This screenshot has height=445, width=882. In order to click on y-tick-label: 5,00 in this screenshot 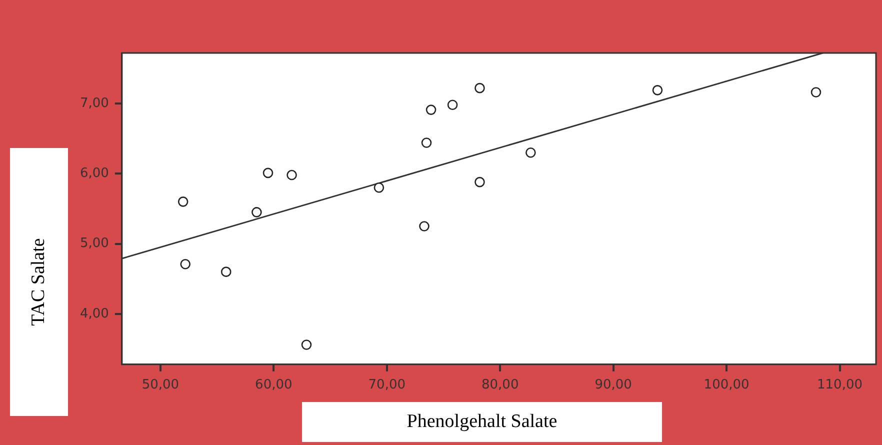, I will do `click(94, 244)`.